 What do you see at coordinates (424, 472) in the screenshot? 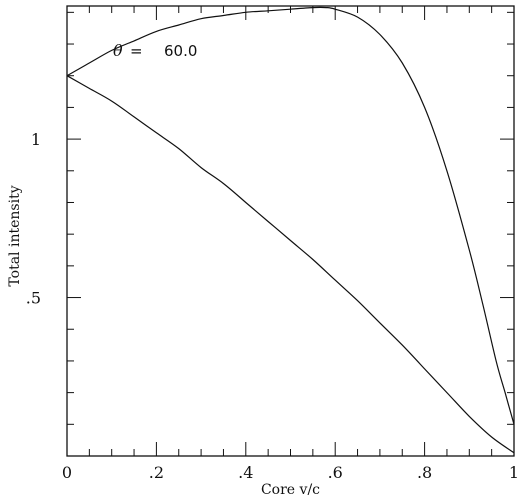
I see `x-tick-label: .8` at bounding box center [424, 472].